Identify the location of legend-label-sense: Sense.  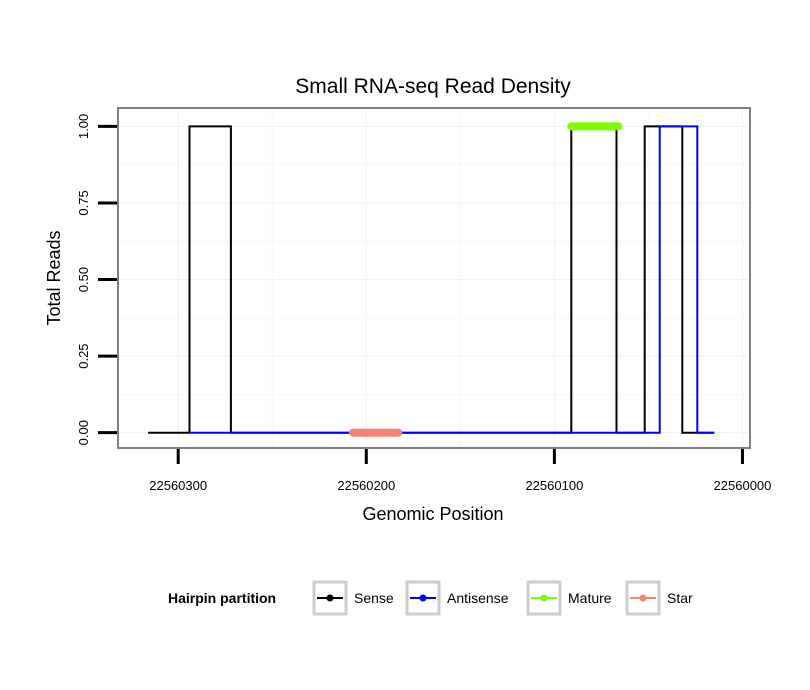
(374, 598).